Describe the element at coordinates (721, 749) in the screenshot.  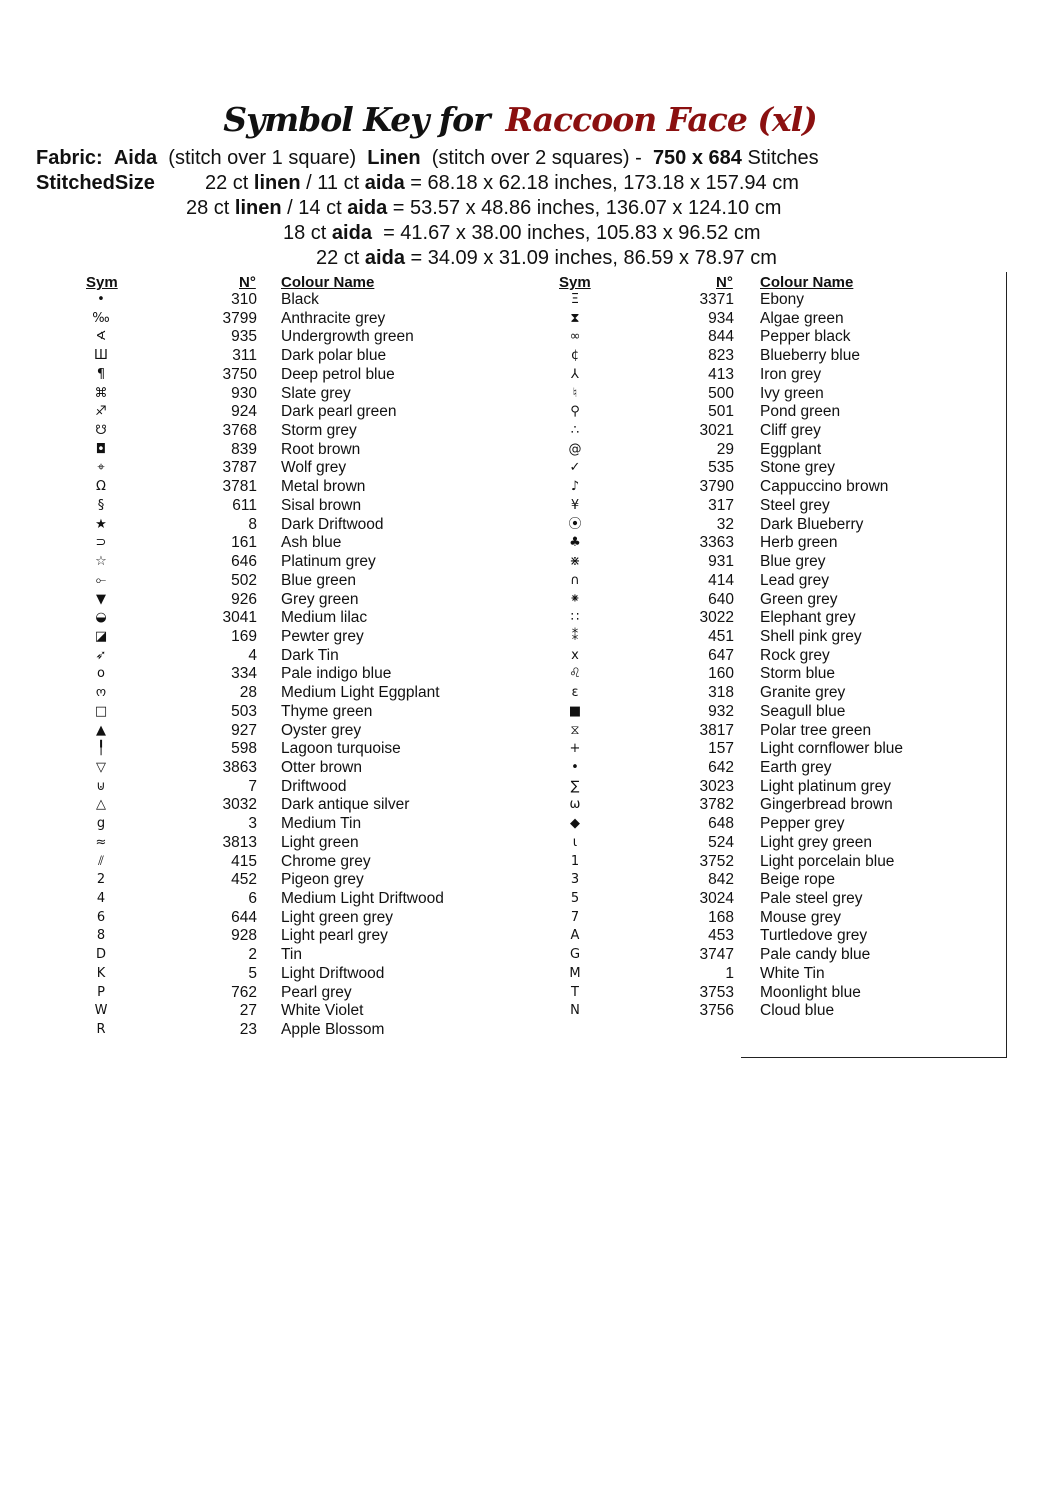
I see `dmc-number: 157` at that location.